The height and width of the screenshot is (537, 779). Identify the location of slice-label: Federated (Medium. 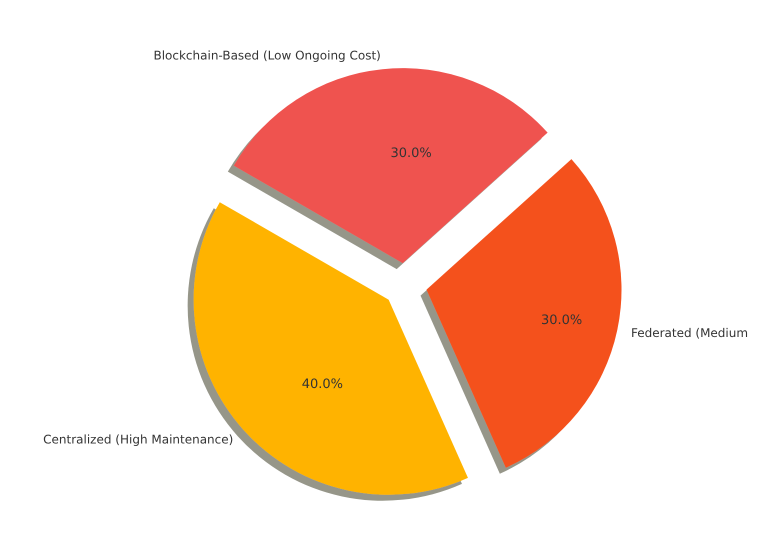
(689, 333).